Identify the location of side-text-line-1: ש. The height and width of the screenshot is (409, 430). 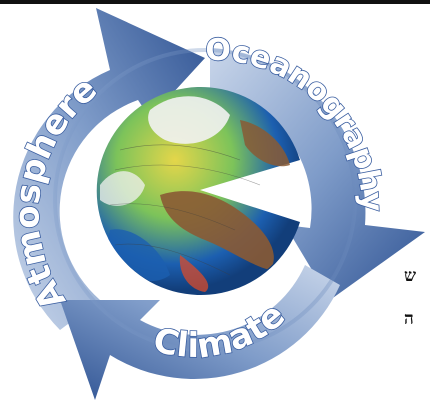
(410, 276).